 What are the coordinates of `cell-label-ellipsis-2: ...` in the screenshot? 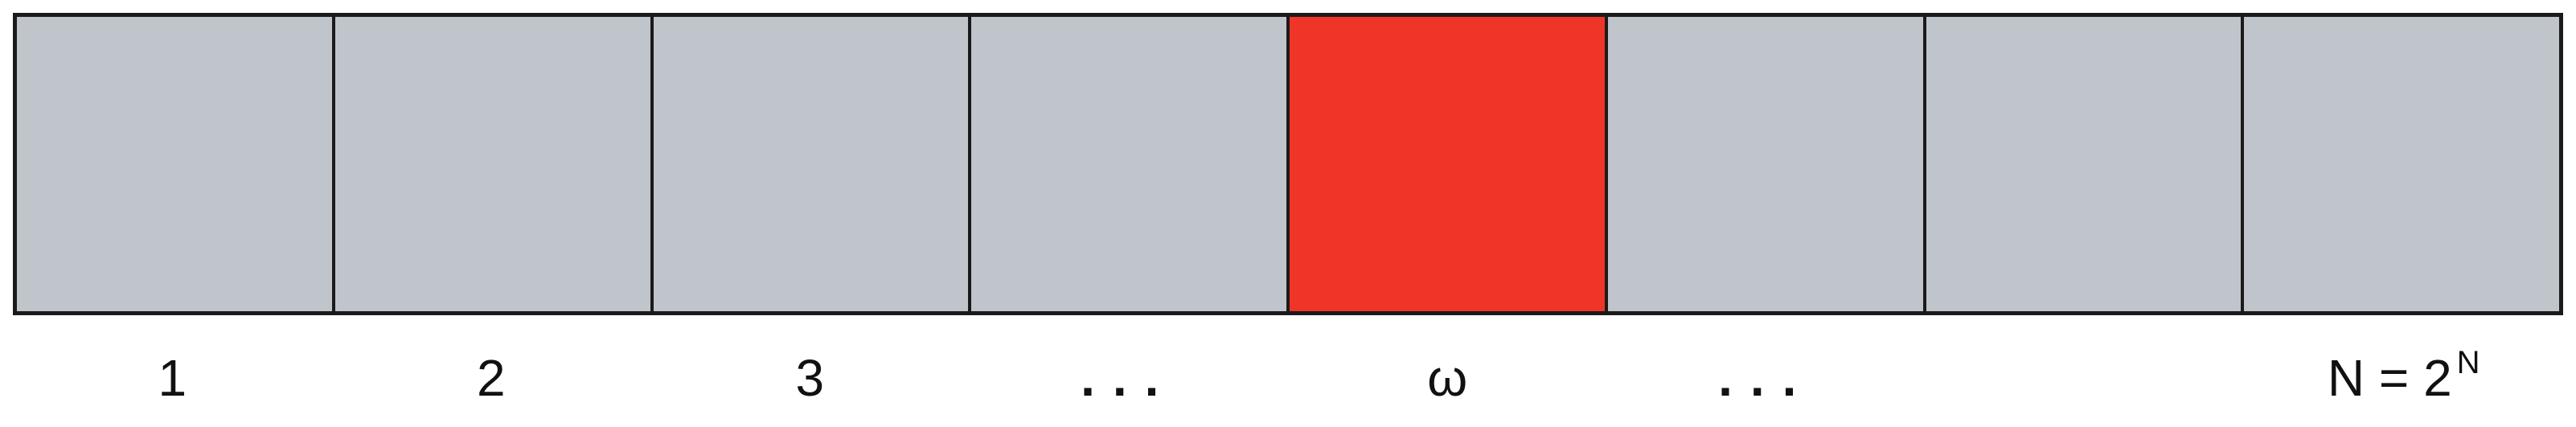 It's located at (1767, 378).